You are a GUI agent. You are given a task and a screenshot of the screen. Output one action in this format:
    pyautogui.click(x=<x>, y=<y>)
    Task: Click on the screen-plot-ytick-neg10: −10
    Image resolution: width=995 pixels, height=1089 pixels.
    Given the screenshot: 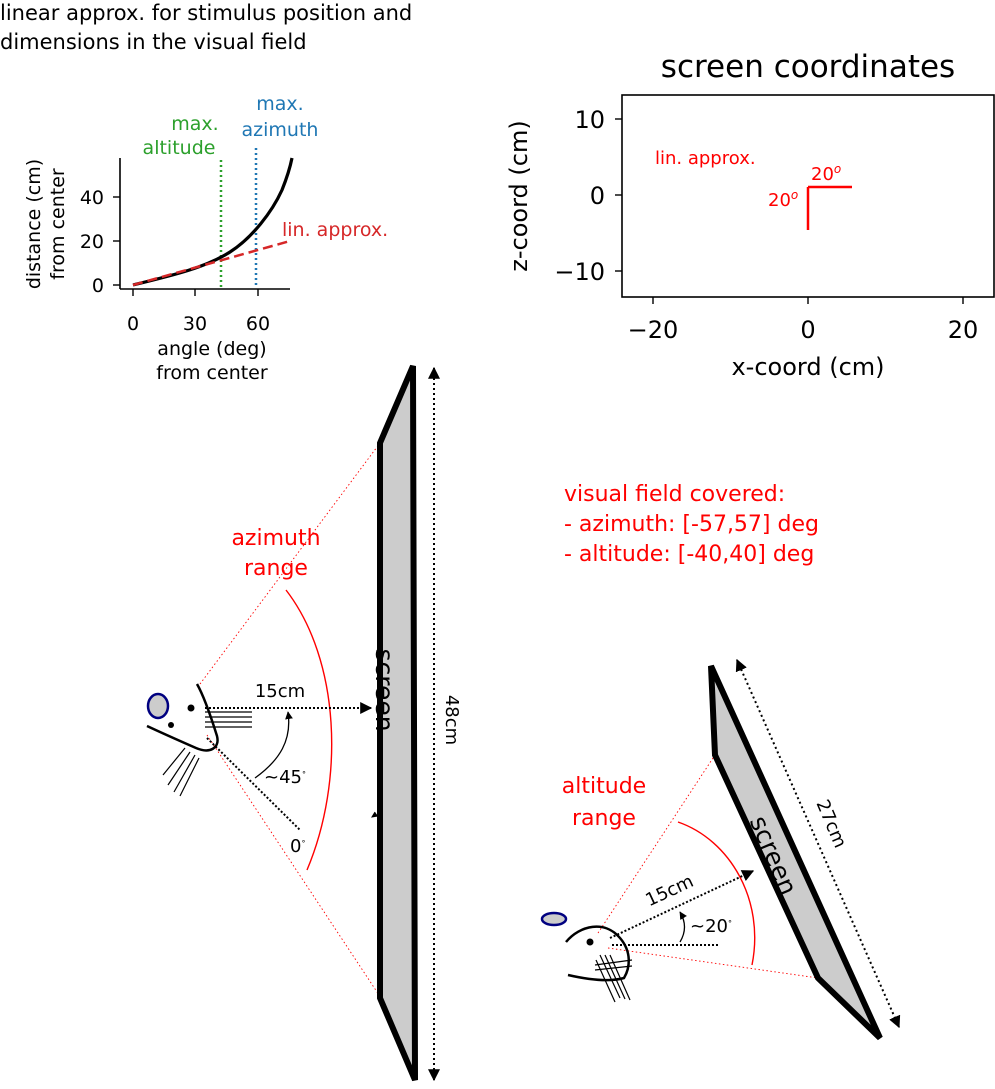 What is the action you would take?
    pyautogui.click(x=579, y=272)
    